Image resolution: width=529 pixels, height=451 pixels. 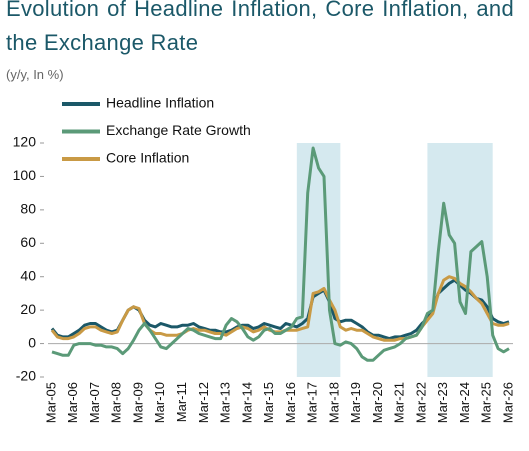 What do you see at coordinates (355, 402) in the screenshot?
I see `x-tick-label: Mar-19` at bounding box center [355, 402].